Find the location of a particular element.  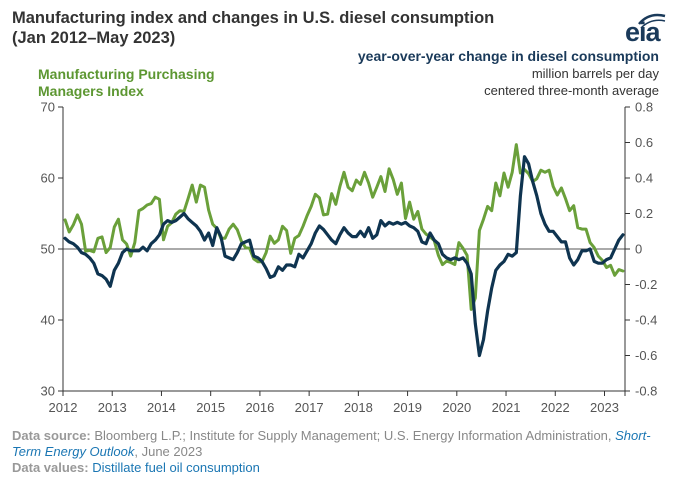

x-axis-tick-label: 2022 is located at coordinates (555, 407).